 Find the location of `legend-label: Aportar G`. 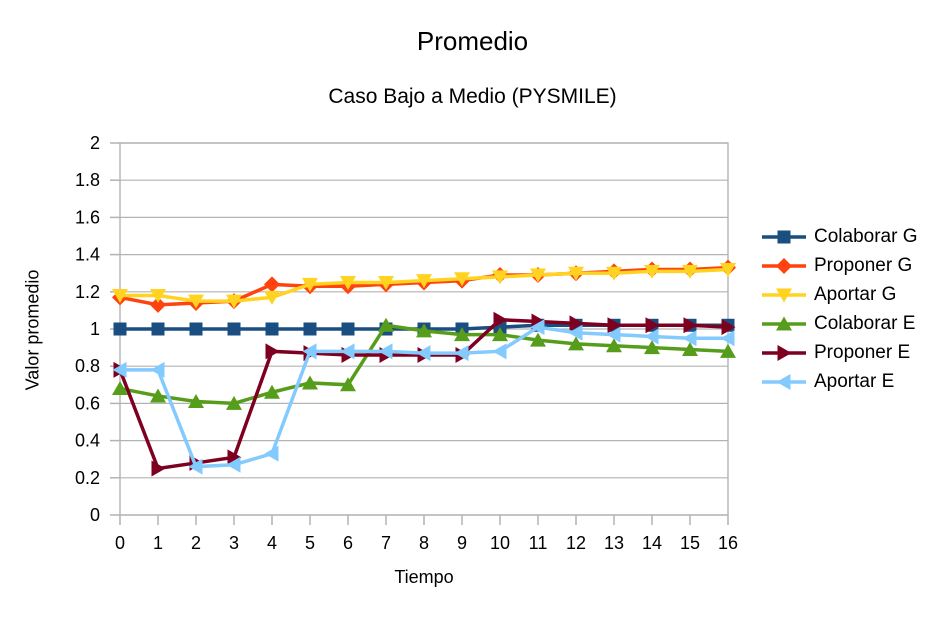

legend-label: Aportar G is located at coordinates (855, 294).